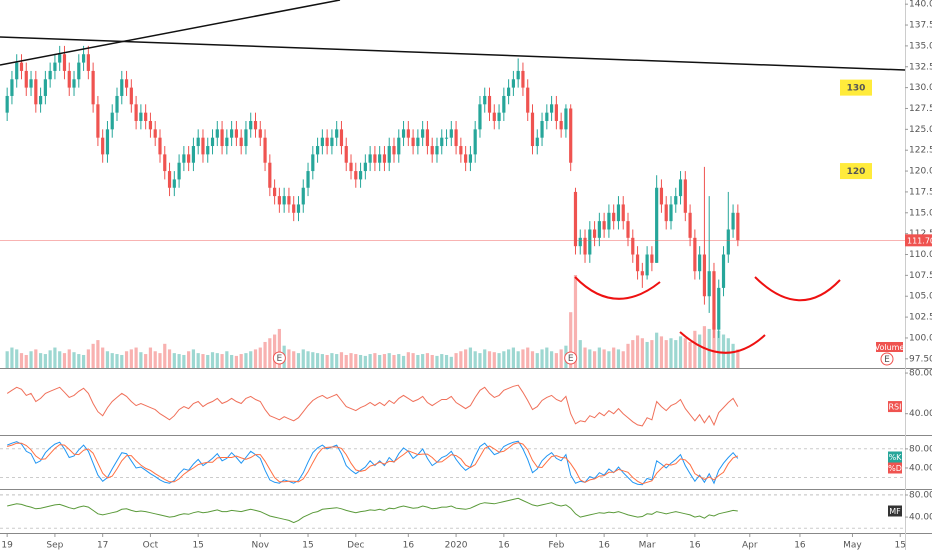 The width and height of the screenshot is (932, 550). Describe the element at coordinates (920, 276) in the screenshot. I see `y-tick-label: 107.50` at that location.